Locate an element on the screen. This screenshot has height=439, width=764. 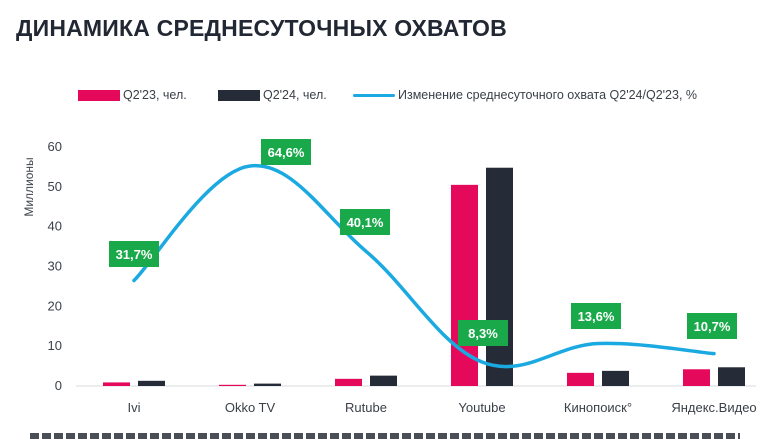
data-label: 40,1% is located at coordinates (365, 222).